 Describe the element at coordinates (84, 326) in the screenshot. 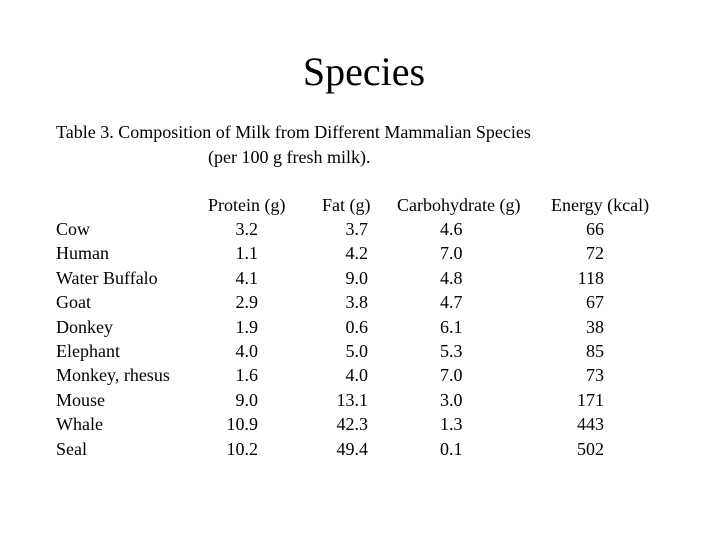

I see `species-cell: Donkey` at that location.